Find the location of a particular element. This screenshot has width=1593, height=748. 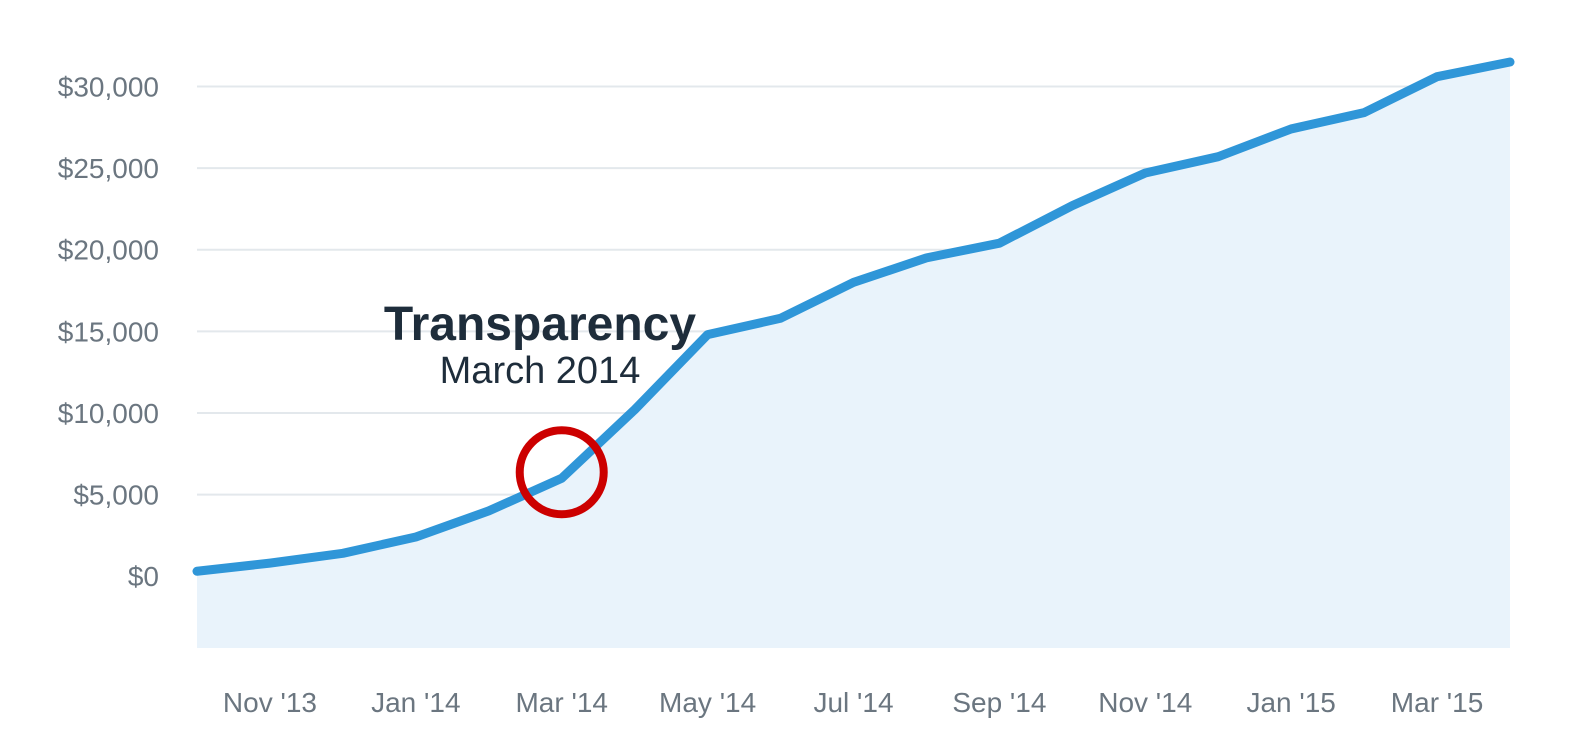

x-tick-label: Mar '14 is located at coordinates (561, 702).